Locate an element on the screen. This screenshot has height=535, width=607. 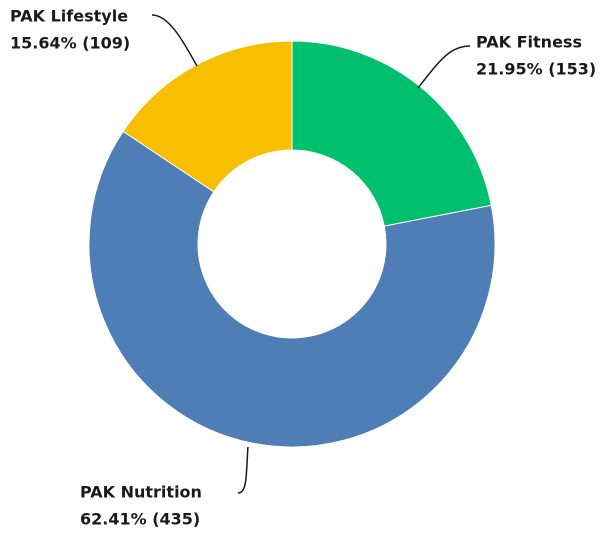
slice-label: PAK Nutrition is located at coordinates (141, 492).